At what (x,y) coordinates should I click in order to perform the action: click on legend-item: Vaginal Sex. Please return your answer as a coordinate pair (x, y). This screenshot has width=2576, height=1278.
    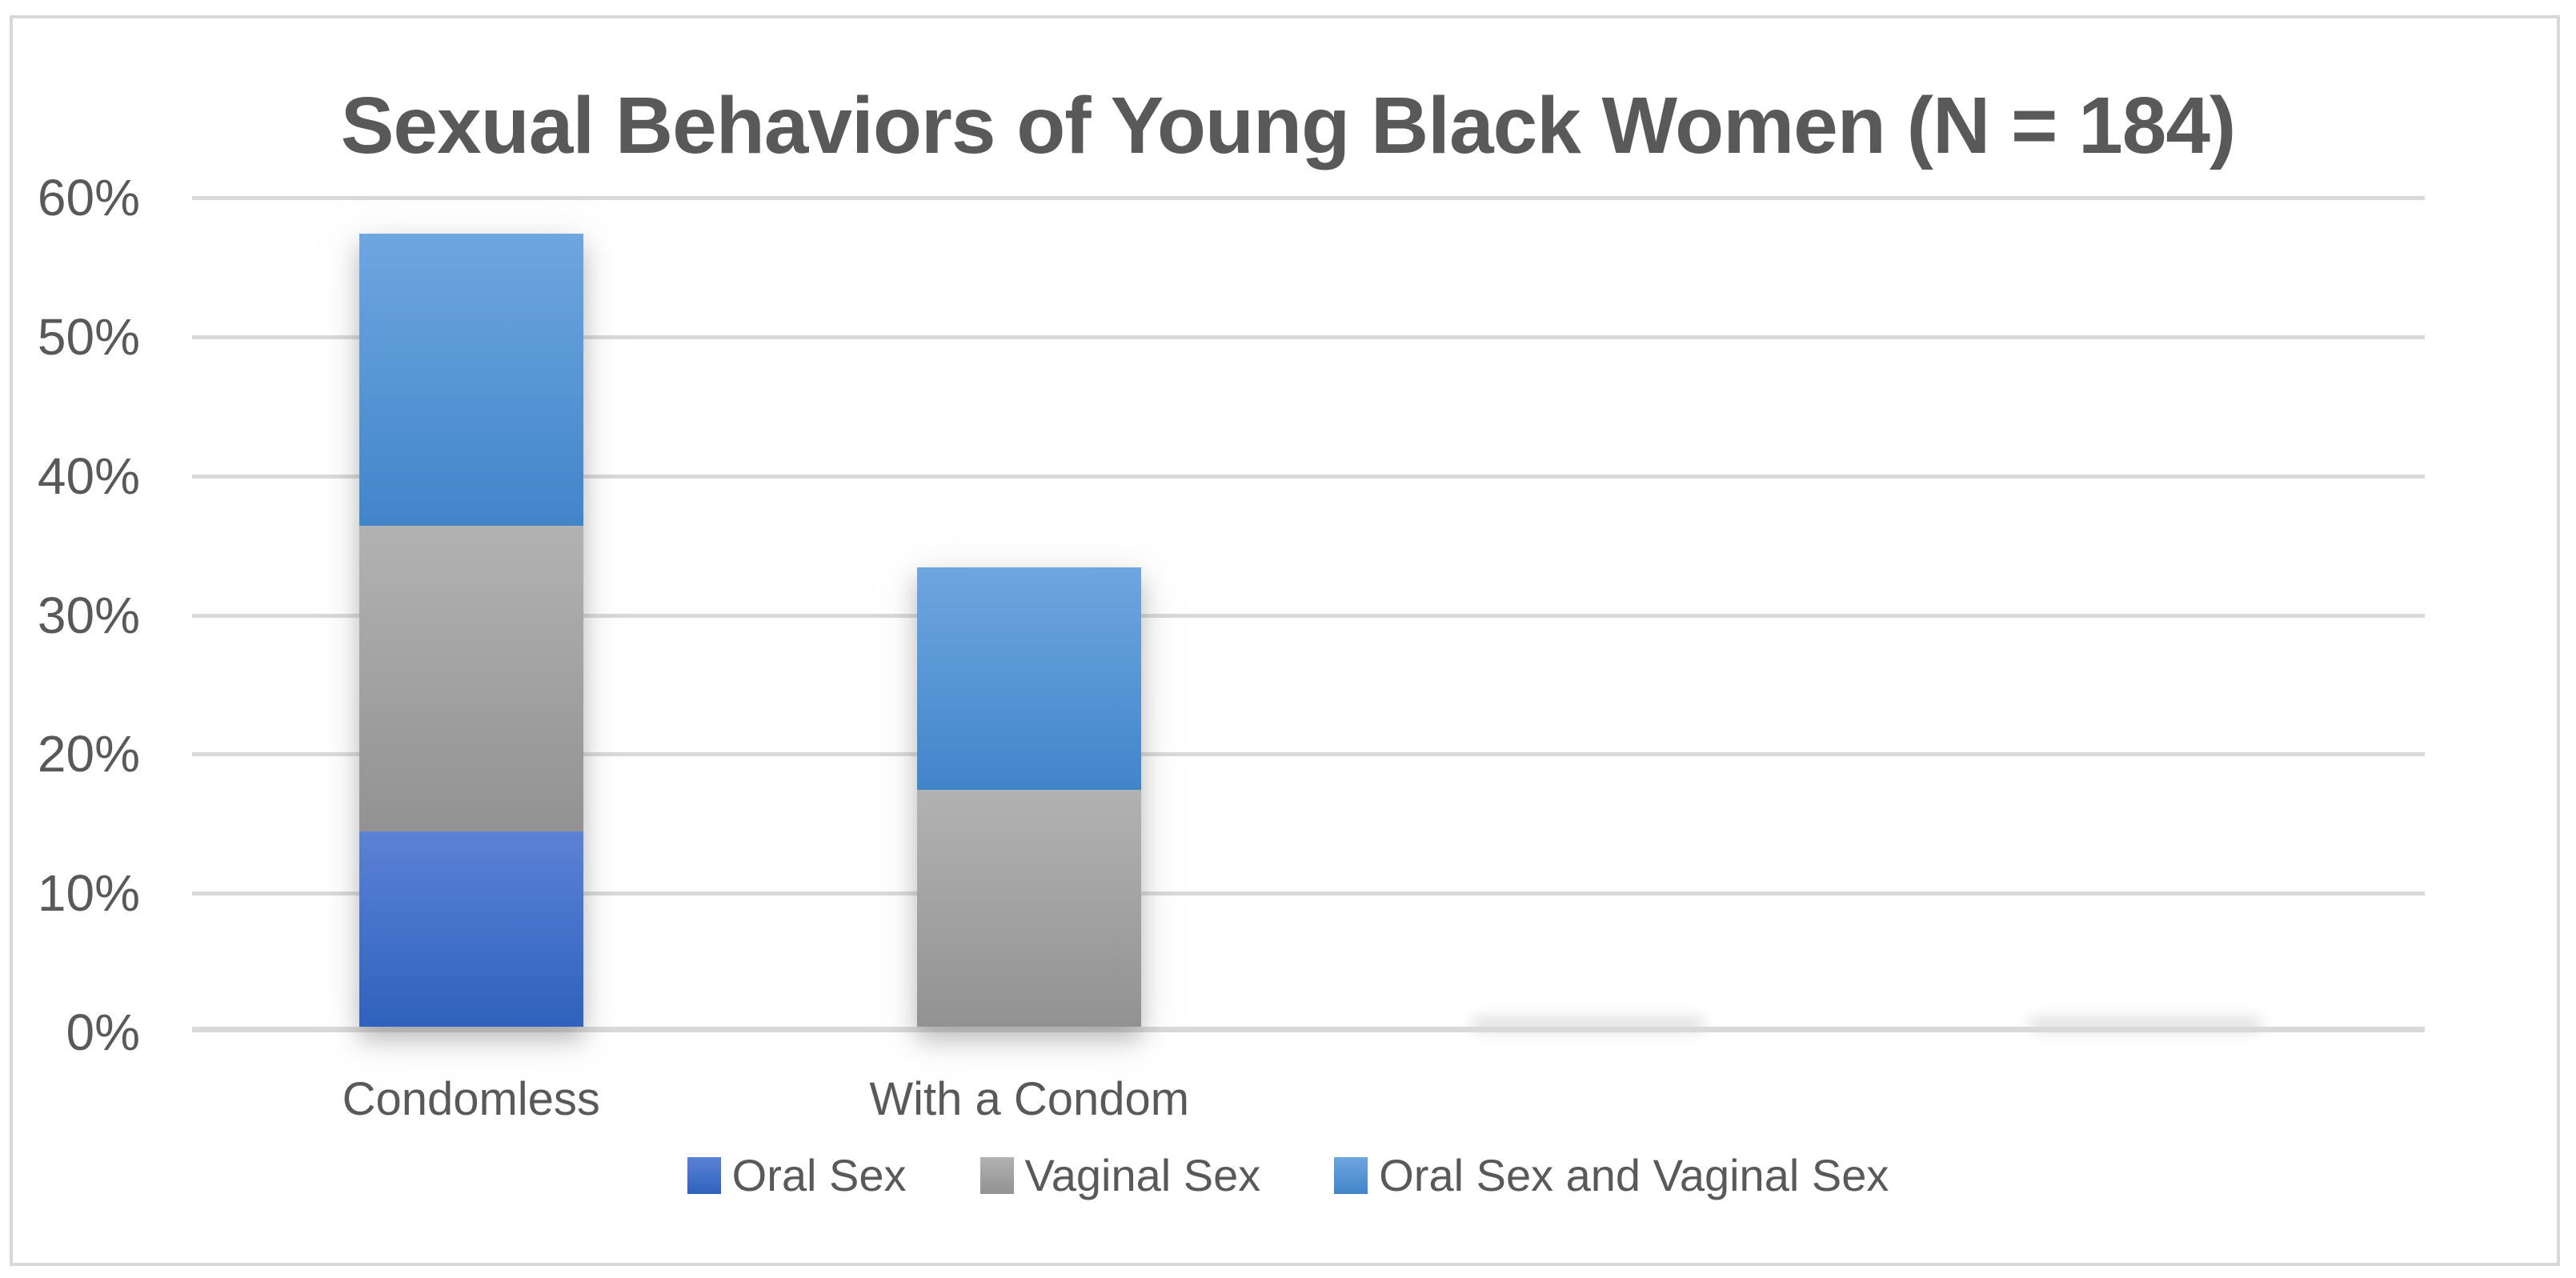
    Looking at the image, I should click on (1120, 1175).